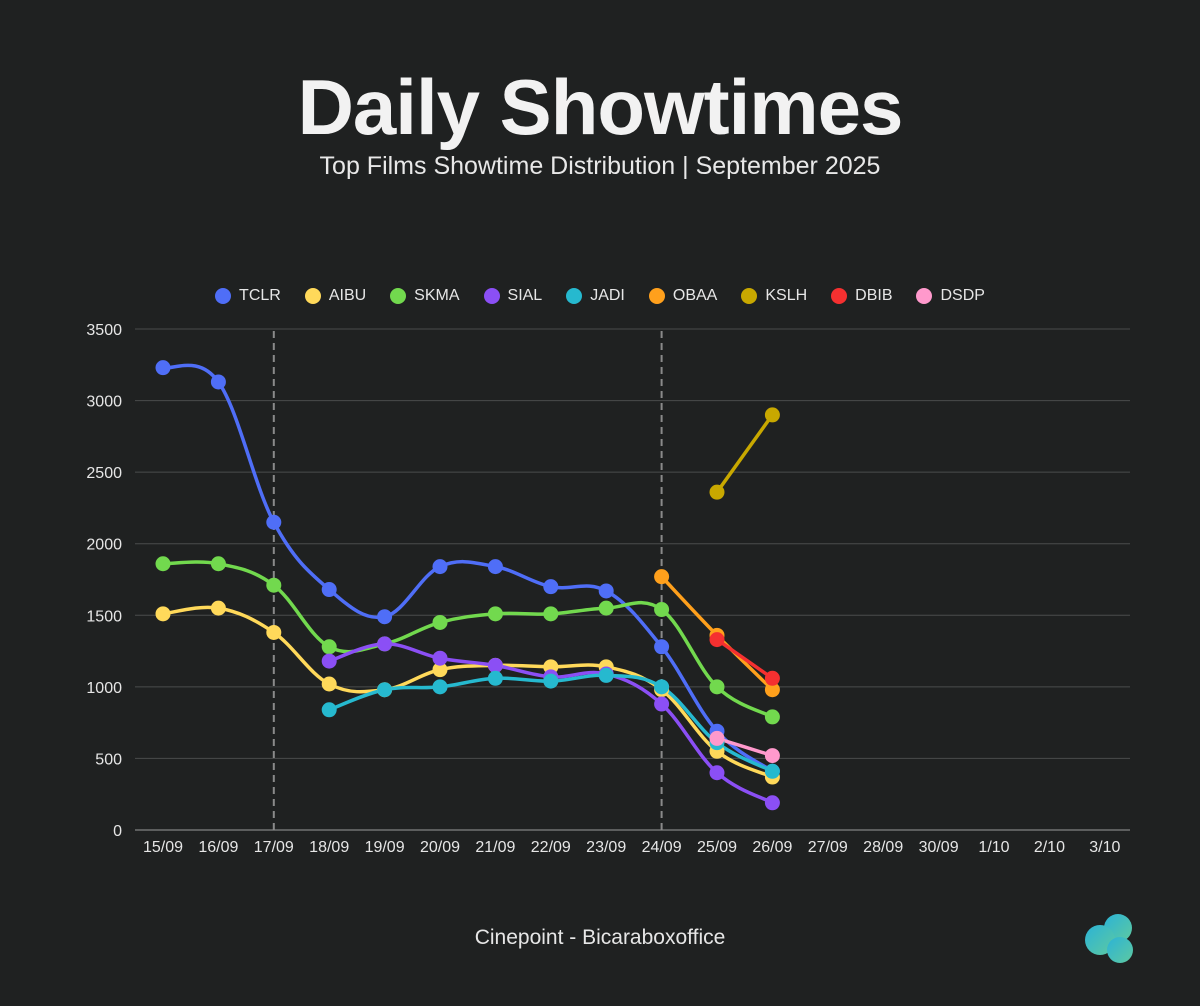 The image size is (1200, 1006). Describe the element at coordinates (108, 759) in the screenshot. I see `y-tick-label: 500` at that location.